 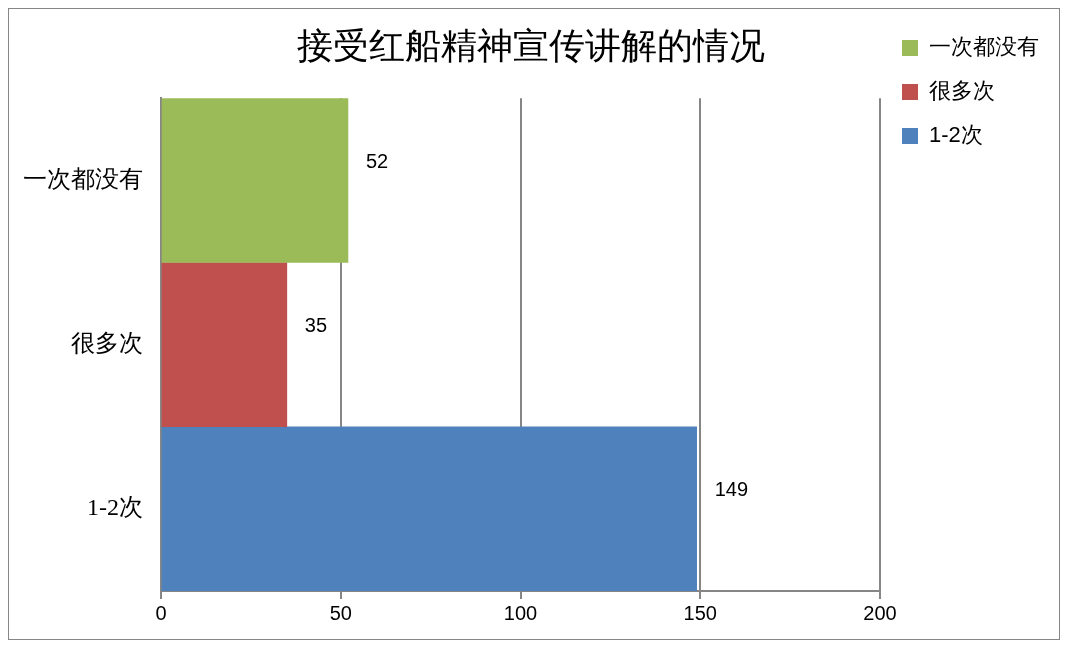 What do you see at coordinates (880, 612) in the screenshot?
I see `x-tick-label: 200` at bounding box center [880, 612].